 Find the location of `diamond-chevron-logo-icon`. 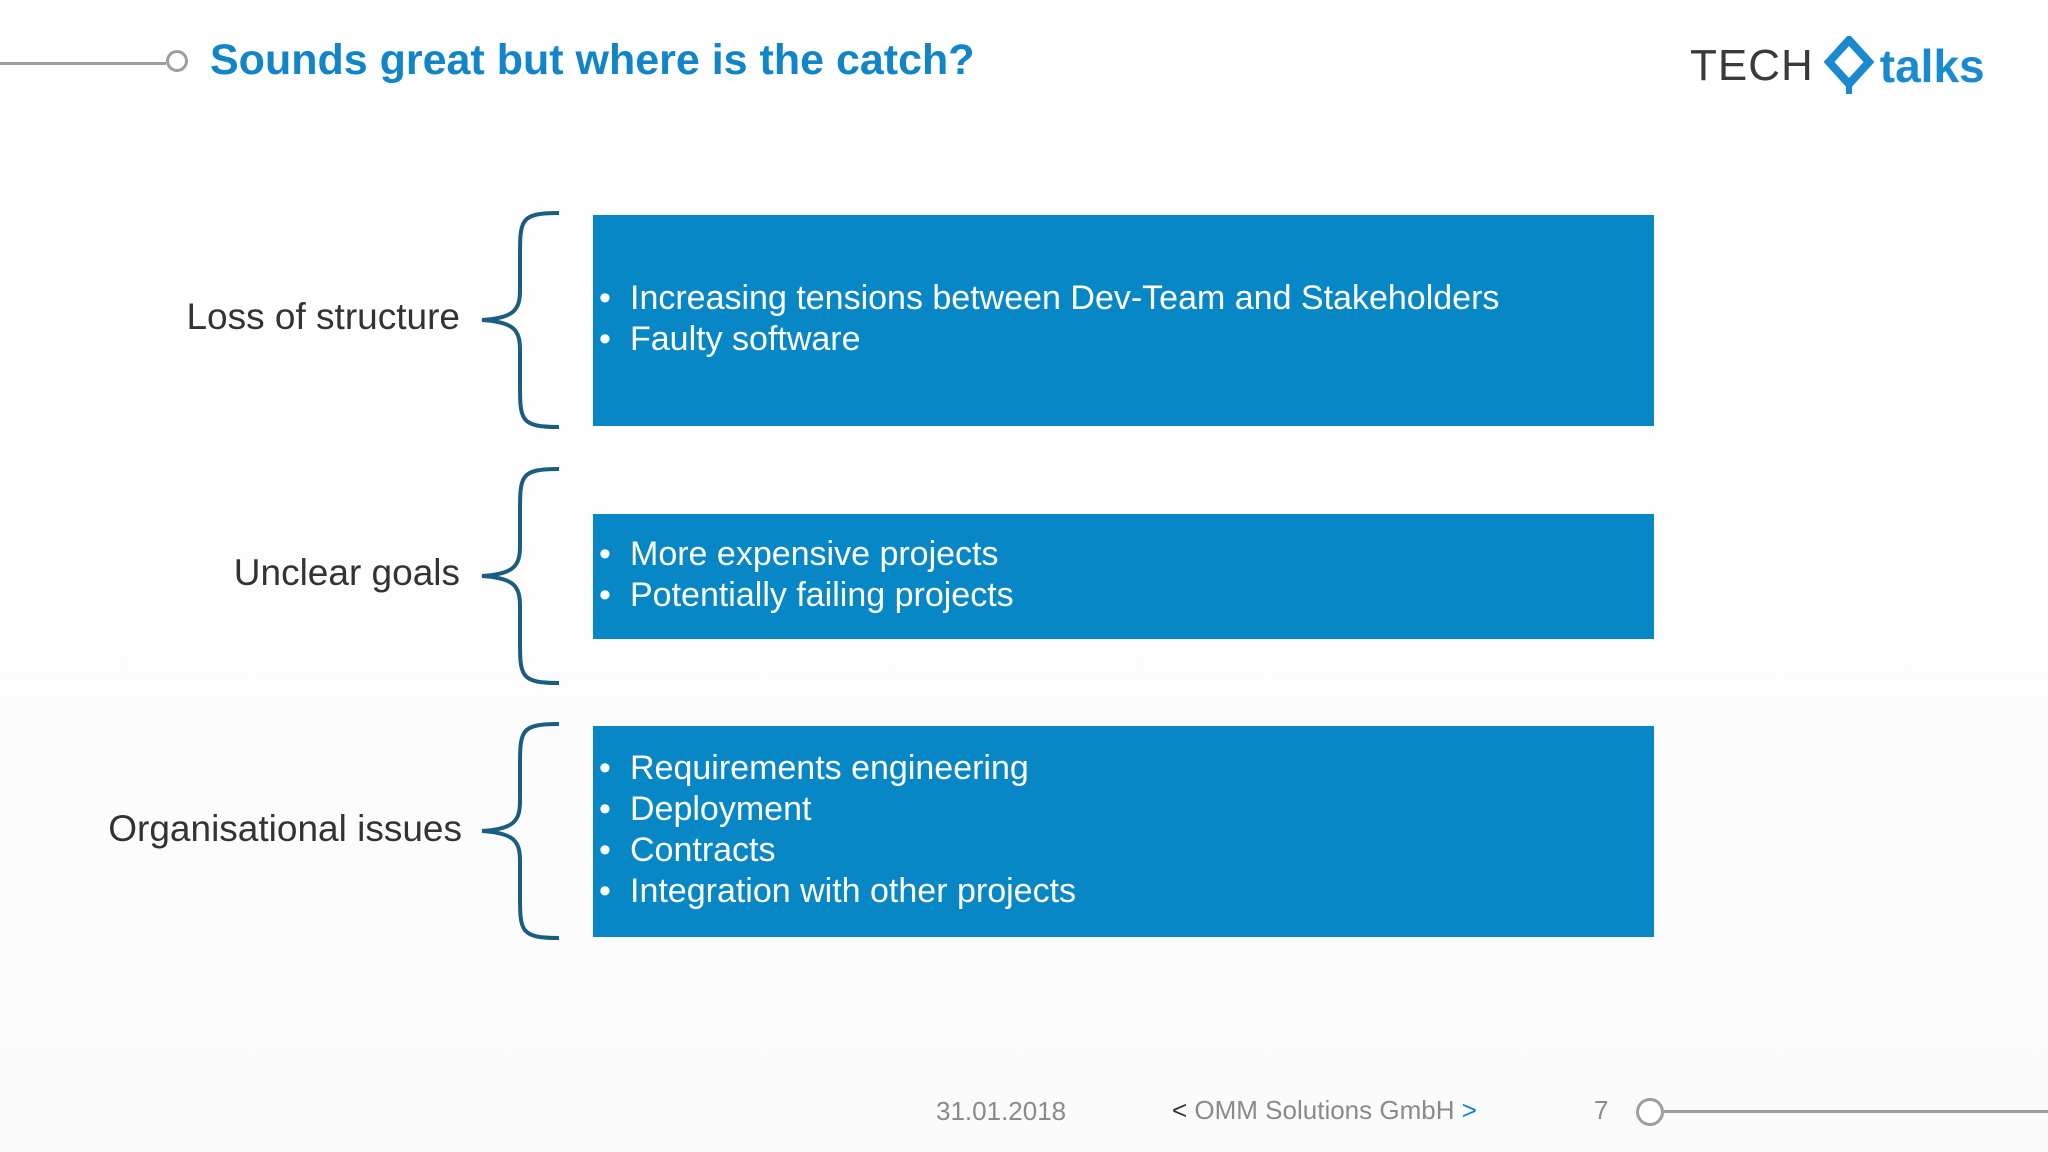

diamond-chevron-logo-icon is located at coordinates (1849, 65).